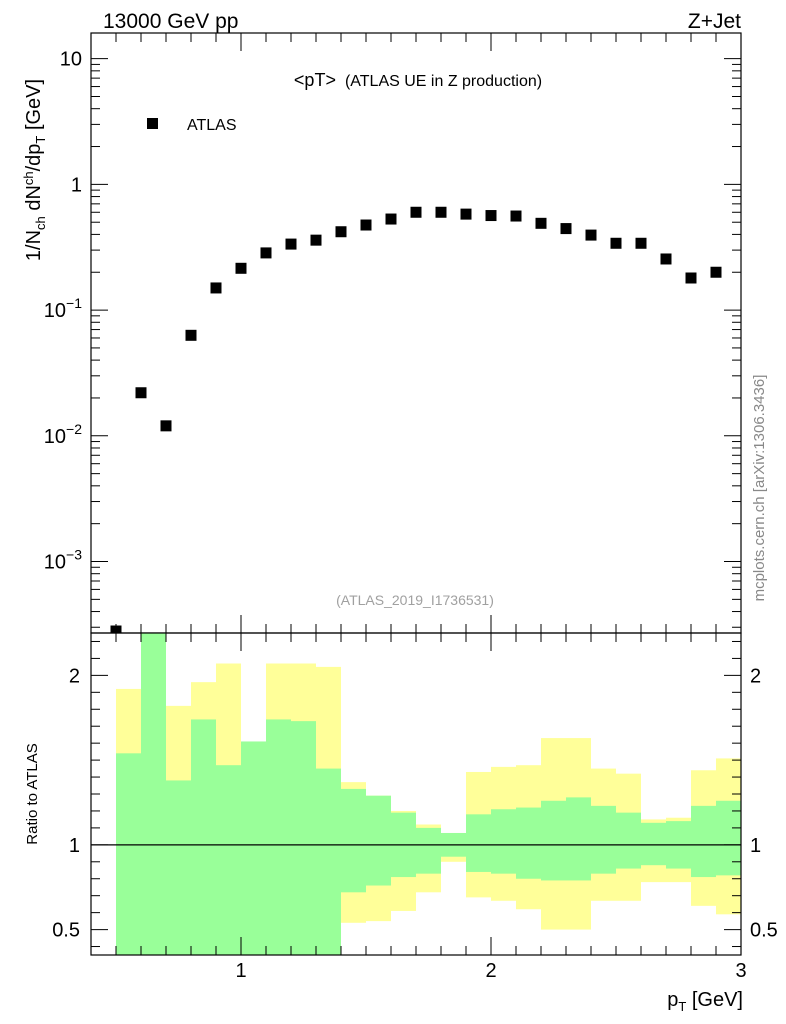 This screenshot has height=1024, width=786. I want to click on ylabel-part-e: /dp, so click(34, 158).